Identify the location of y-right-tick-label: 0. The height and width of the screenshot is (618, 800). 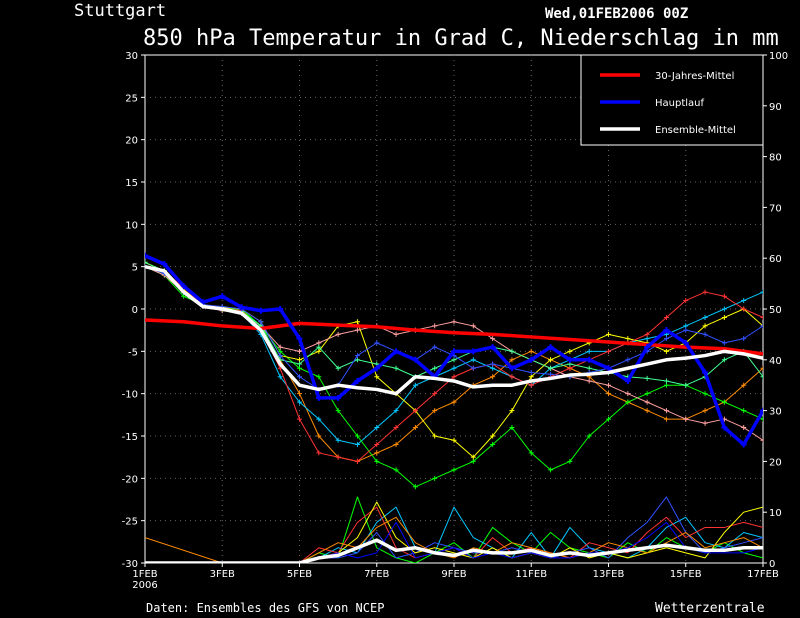
(772, 564).